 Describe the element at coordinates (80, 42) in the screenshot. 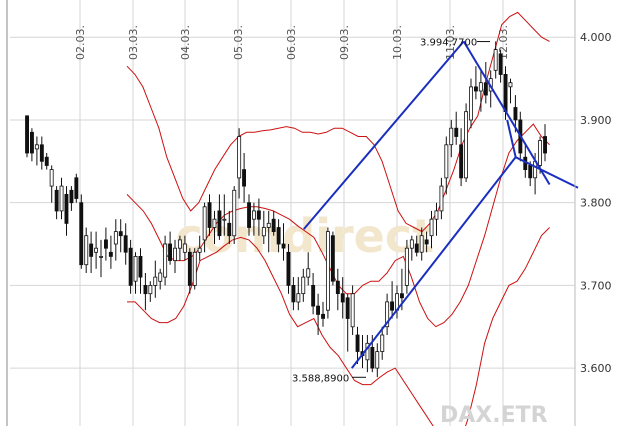

I see `x-tick-label: 02.03.` at that location.